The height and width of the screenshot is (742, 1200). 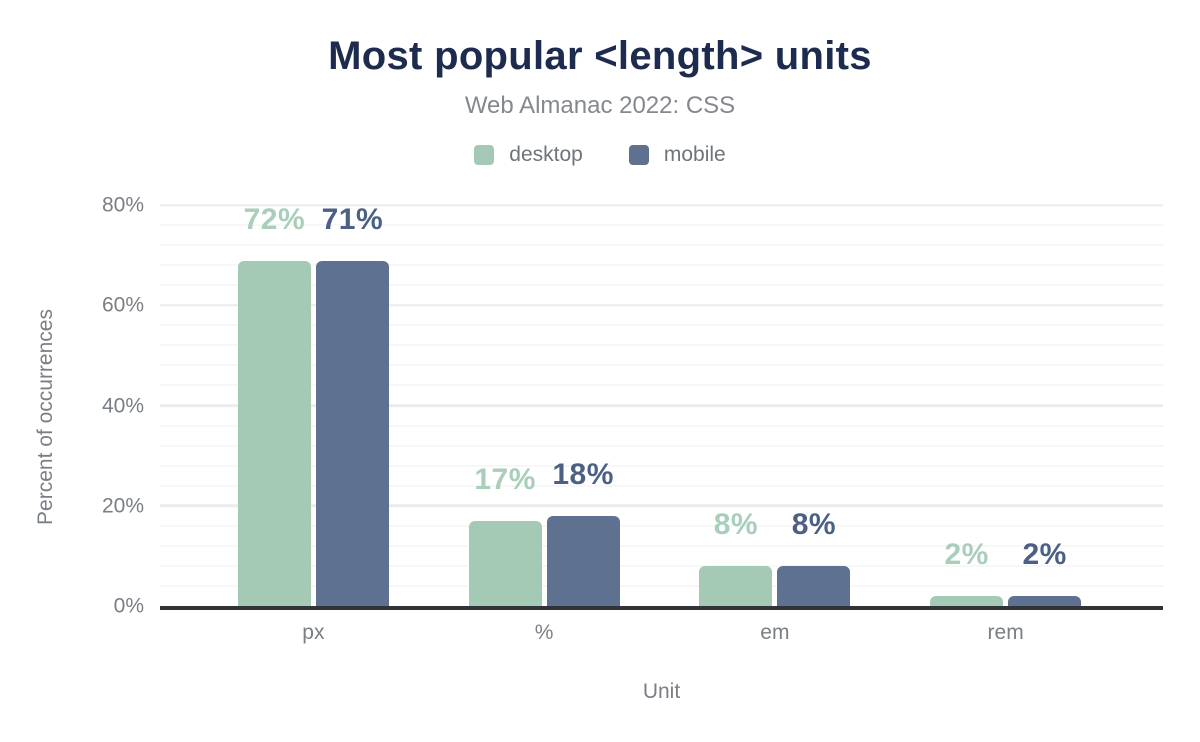 I want to click on bar-desktop-px, so click(x=274, y=433).